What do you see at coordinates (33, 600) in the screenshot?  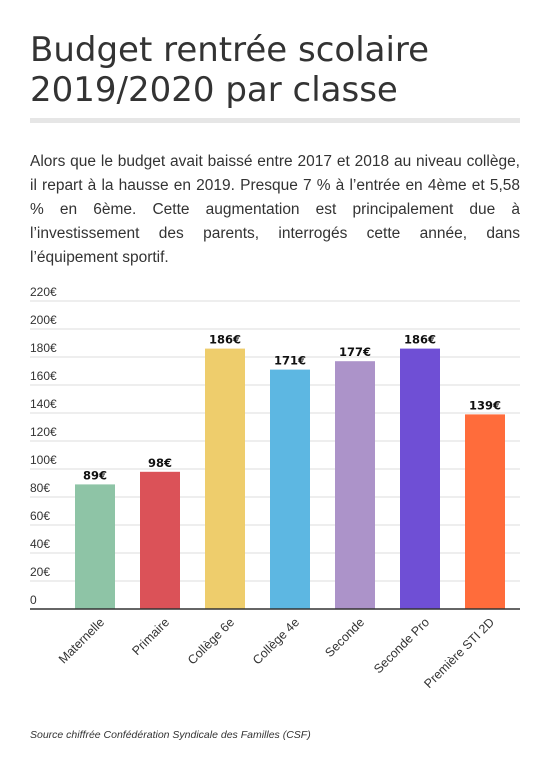 I see `y-tick-label: 0` at bounding box center [33, 600].